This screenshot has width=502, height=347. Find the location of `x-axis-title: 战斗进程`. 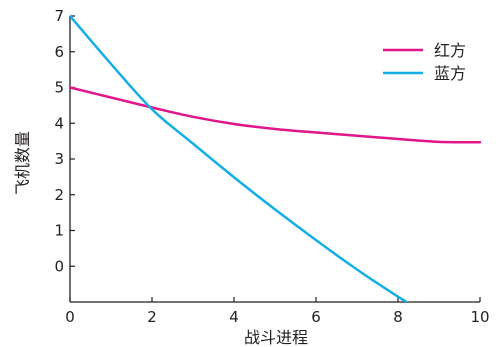

x-axis-title: 战斗进程 is located at coordinates (276, 337).